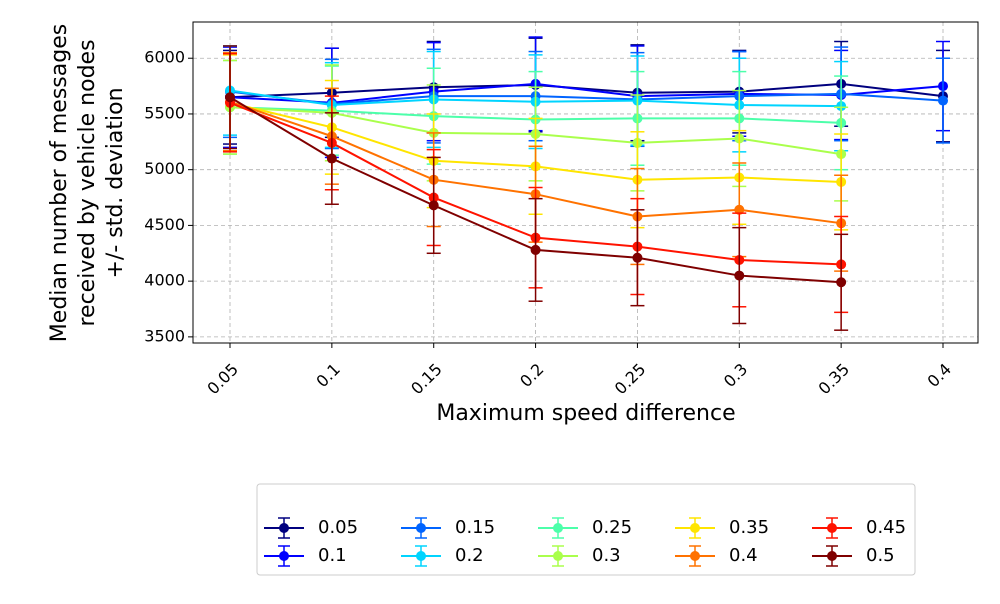  What do you see at coordinates (743, 555) in the screenshot?
I see `legend-label: 0.4` at bounding box center [743, 555].